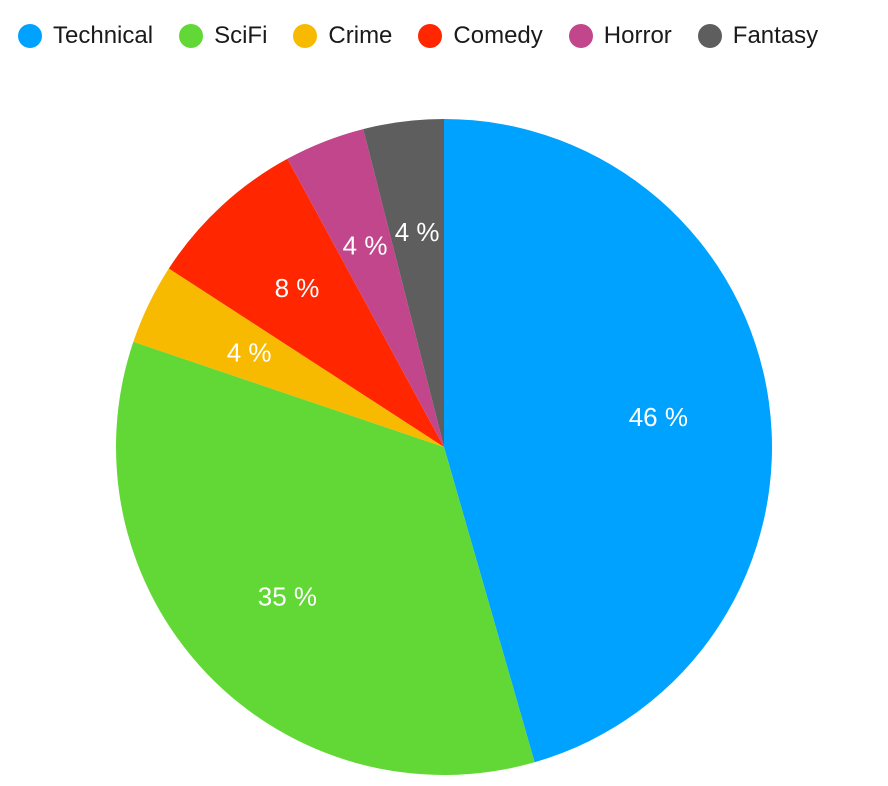 The image size is (888, 786). I want to click on pie-slice-horror, so click(365, 288).